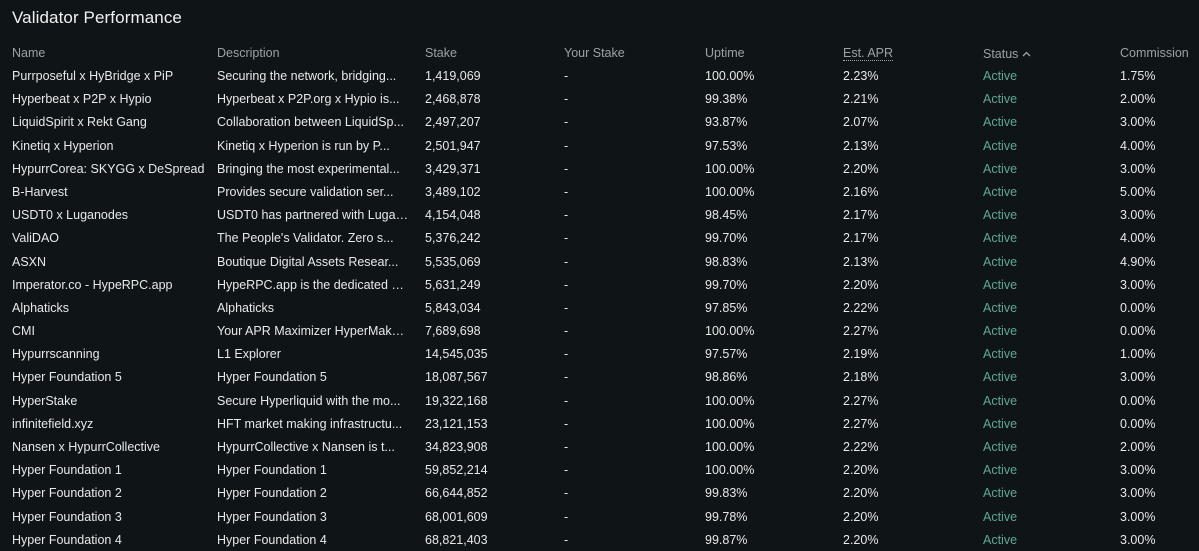 The width and height of the screenshot is (1199, 551). Describe the element at coordinates (453, 238) in the screenshot. I see `validator-stake: 5,376,242` at that location.